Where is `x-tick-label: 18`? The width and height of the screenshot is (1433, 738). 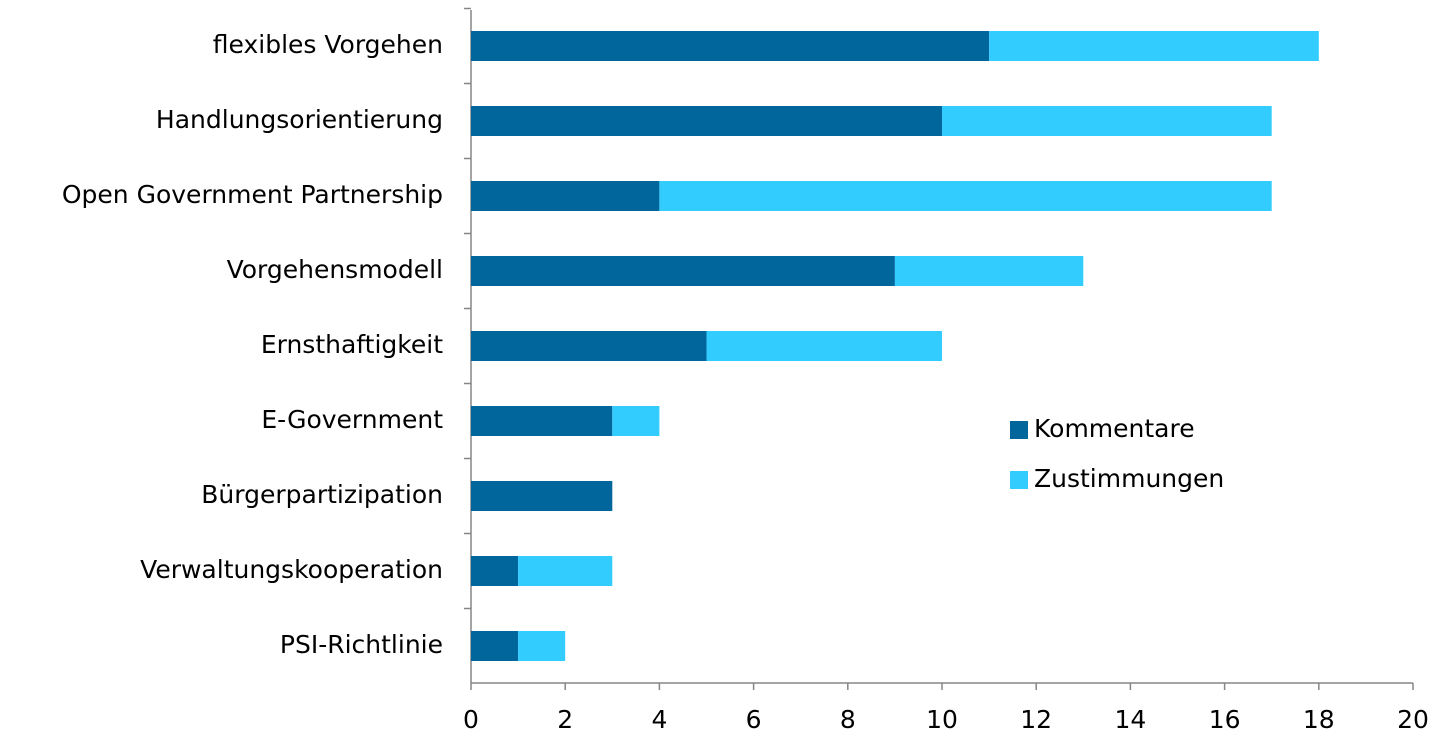 x-tick-label: 18 is located at coordinates (1319, 719).